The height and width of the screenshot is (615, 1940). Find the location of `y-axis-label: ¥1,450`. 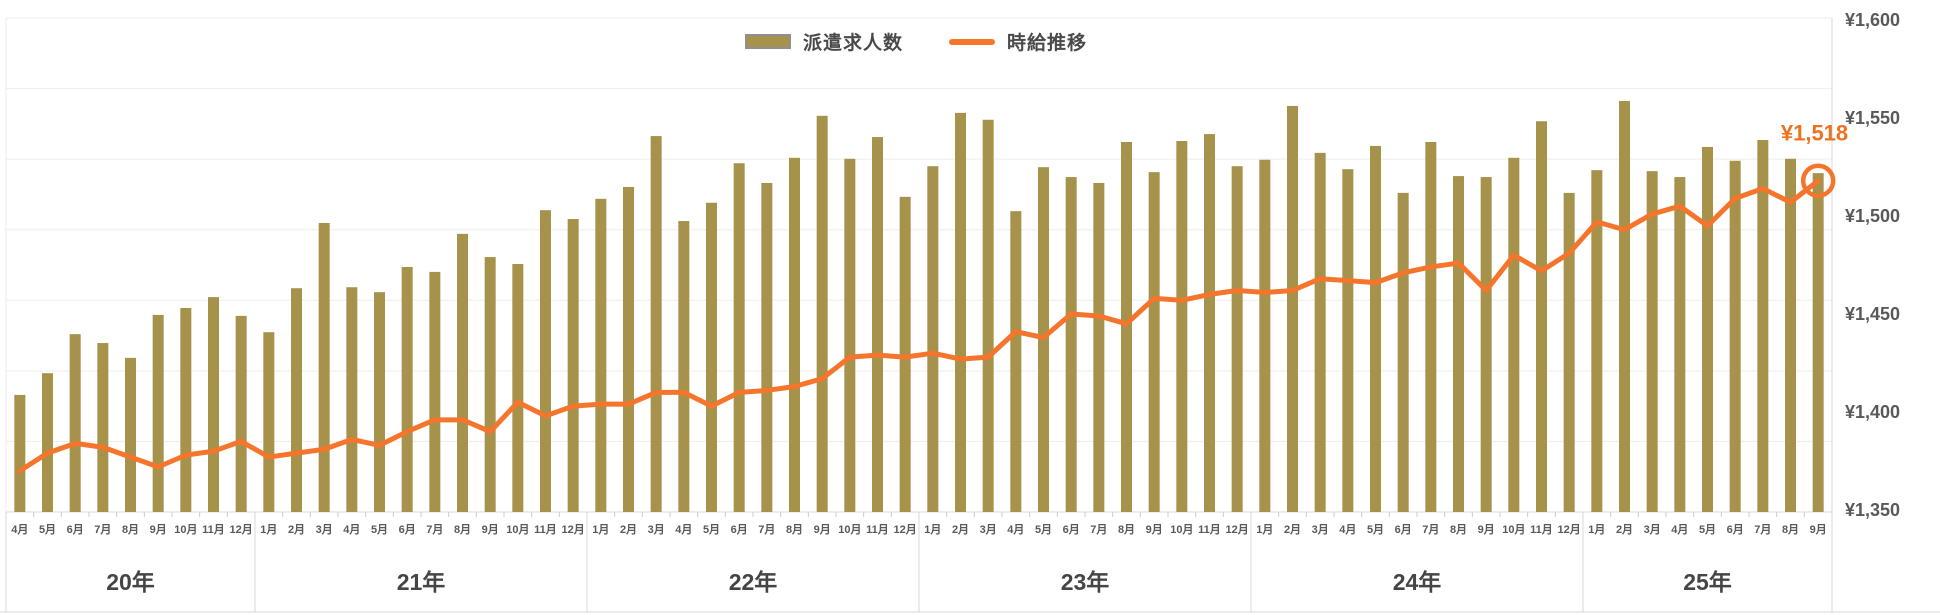

y-axis-label: ¥1,450 is located at coordinates (1872, 314).